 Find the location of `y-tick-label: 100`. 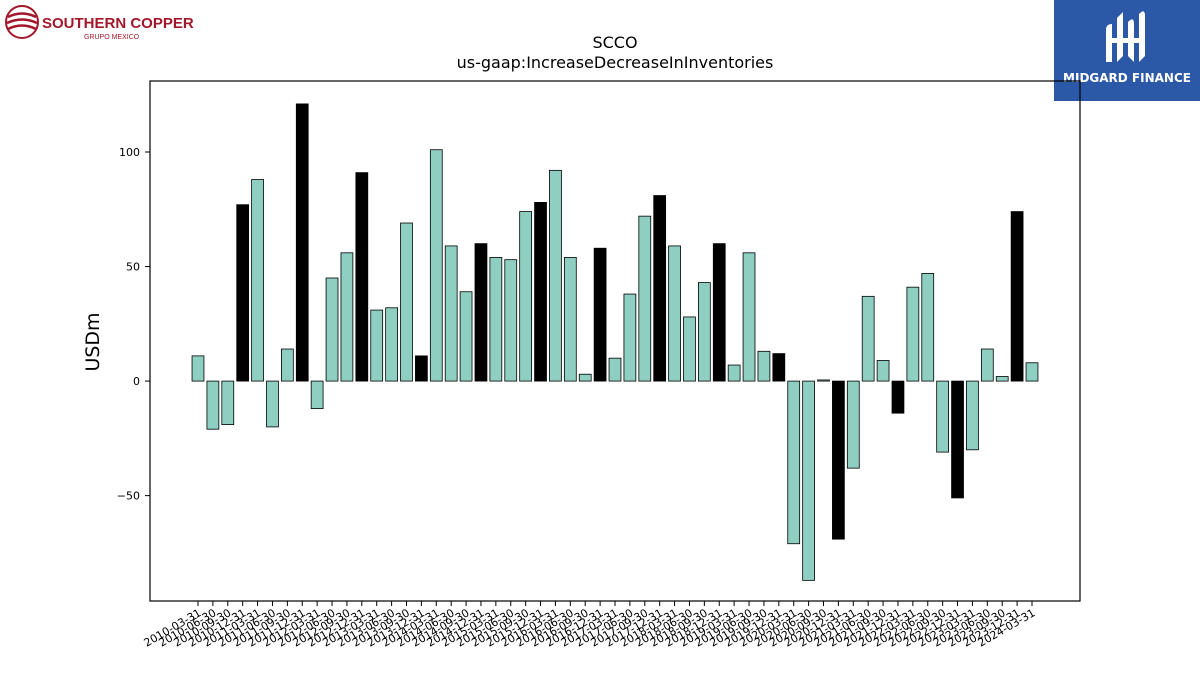

y-tick-label: 100 is located at coordinates (129, 152).